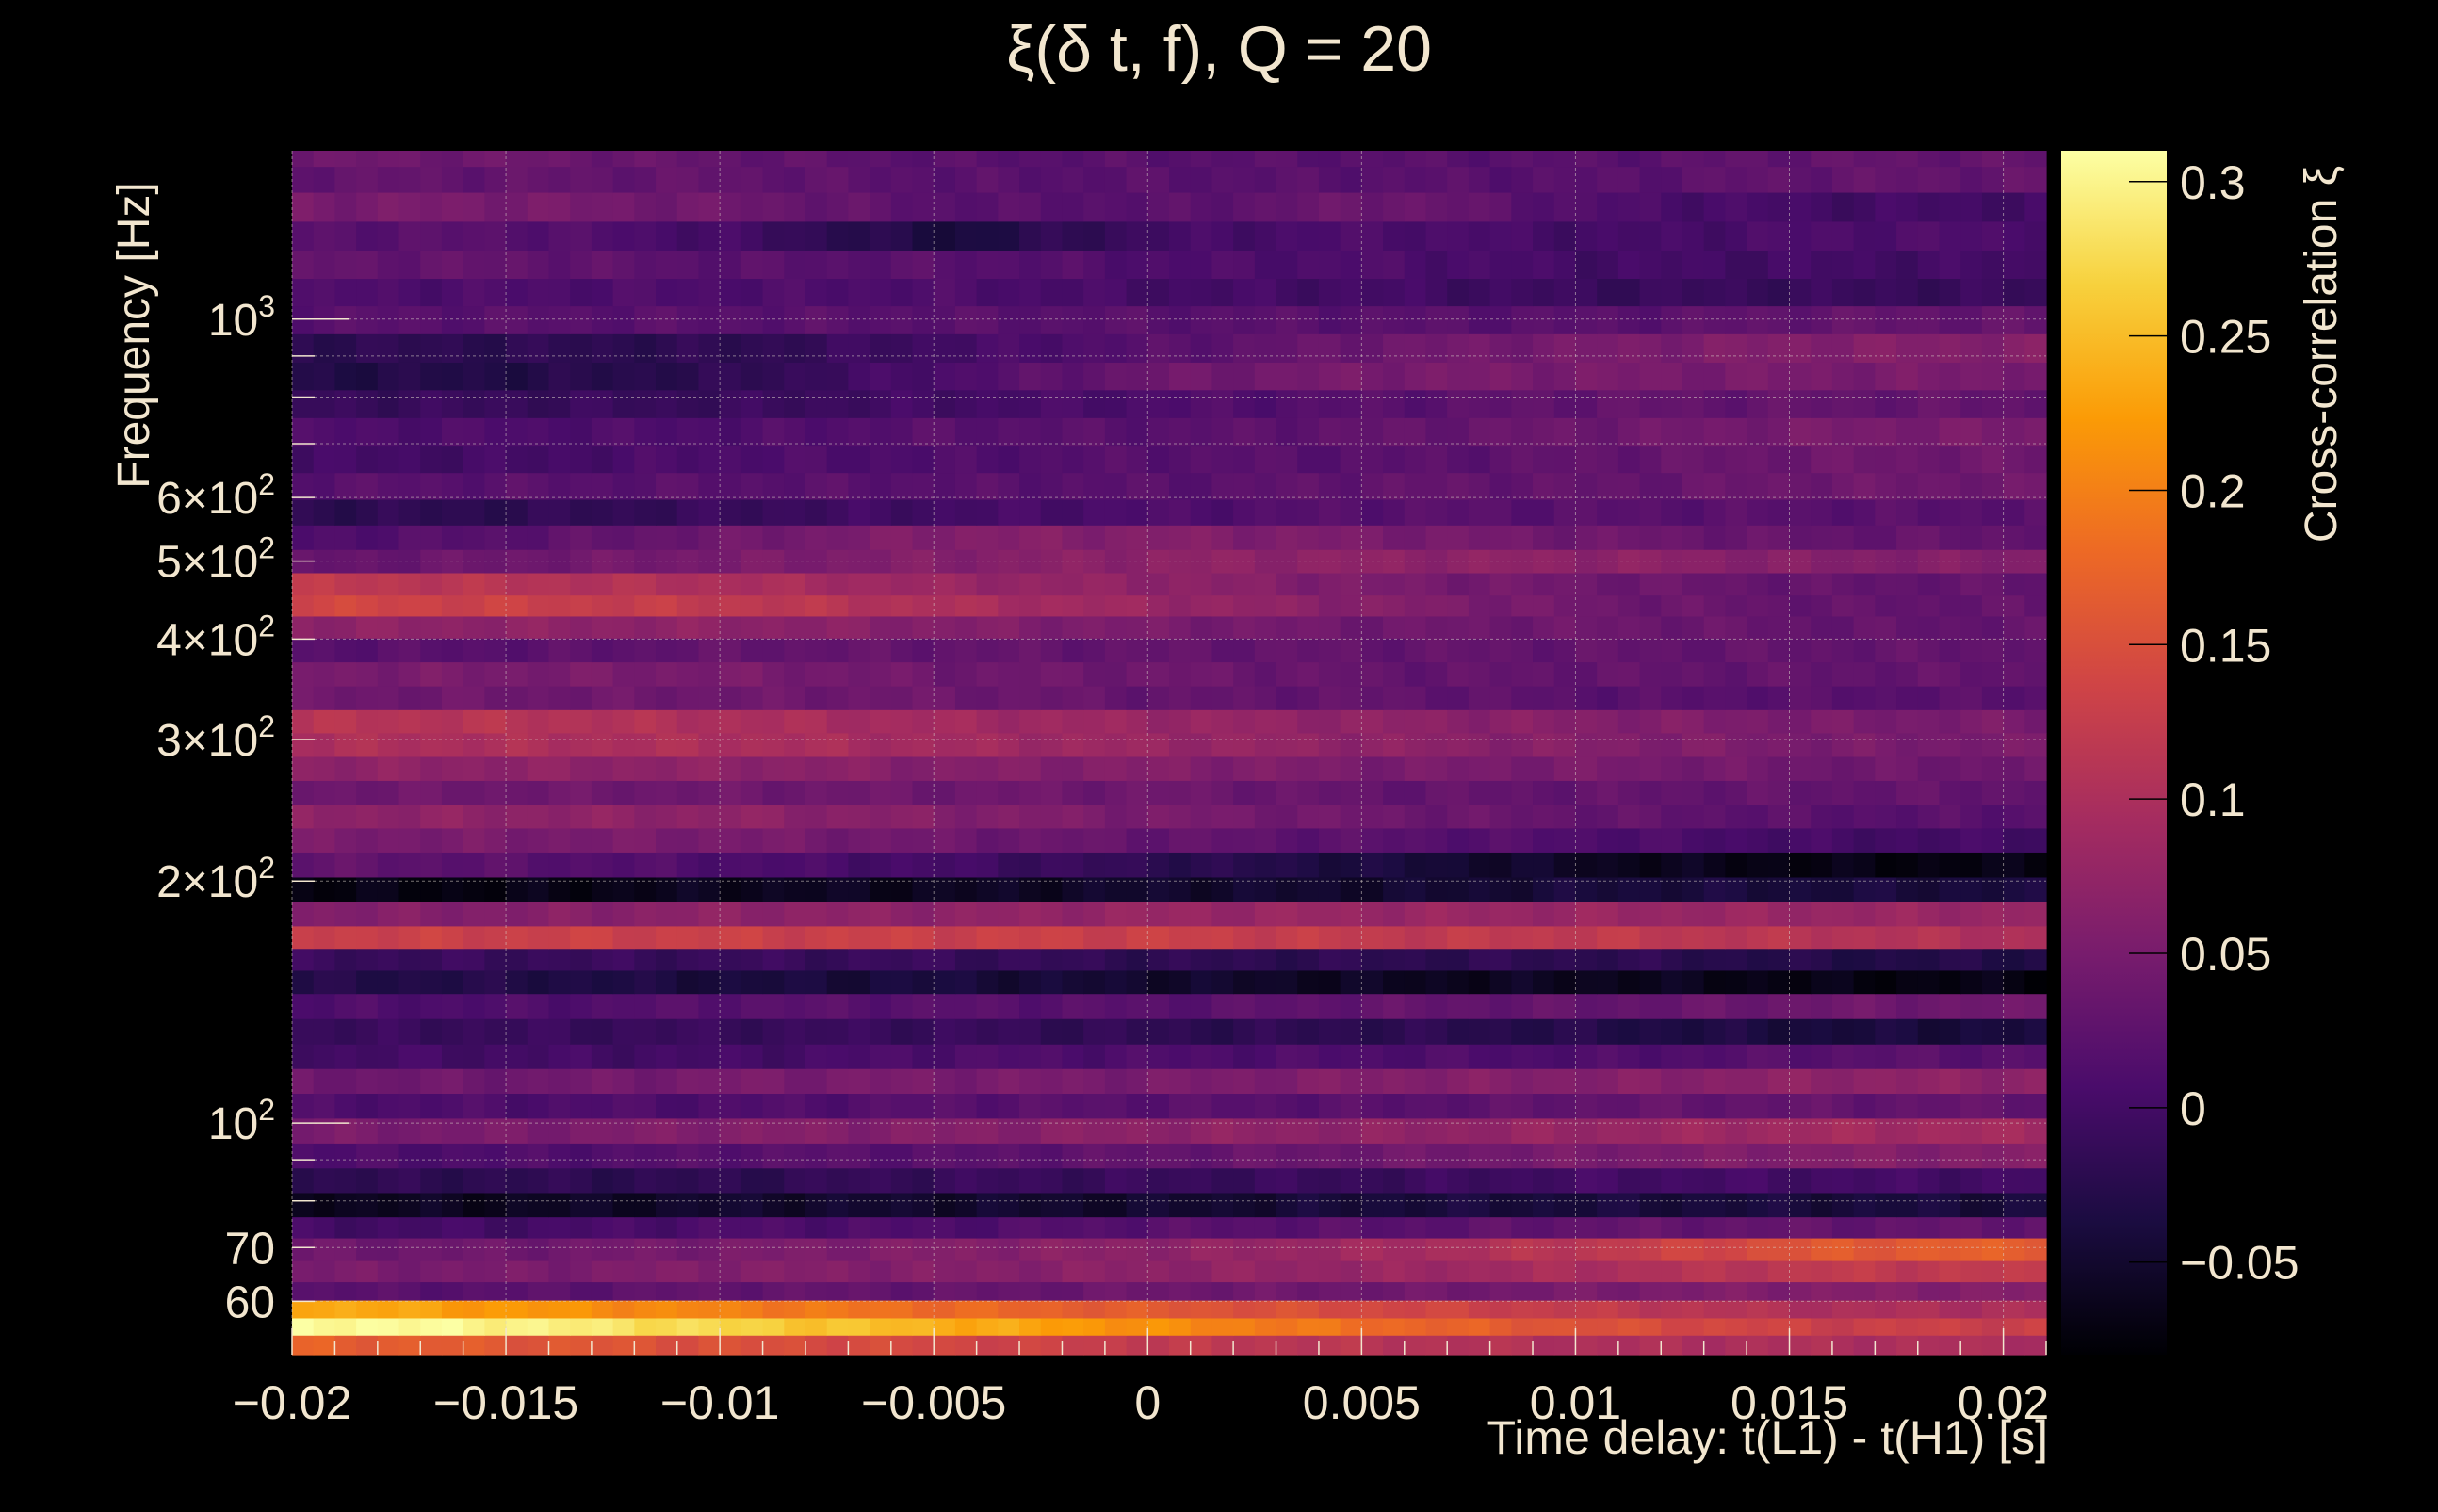 The width and height of the screenshot is (2438, 1512). What do you see at coordinates (134, 335) in the screenshot?
I see `y-axis-label: Frequency [Hz]` at bounding box center [134, 335].